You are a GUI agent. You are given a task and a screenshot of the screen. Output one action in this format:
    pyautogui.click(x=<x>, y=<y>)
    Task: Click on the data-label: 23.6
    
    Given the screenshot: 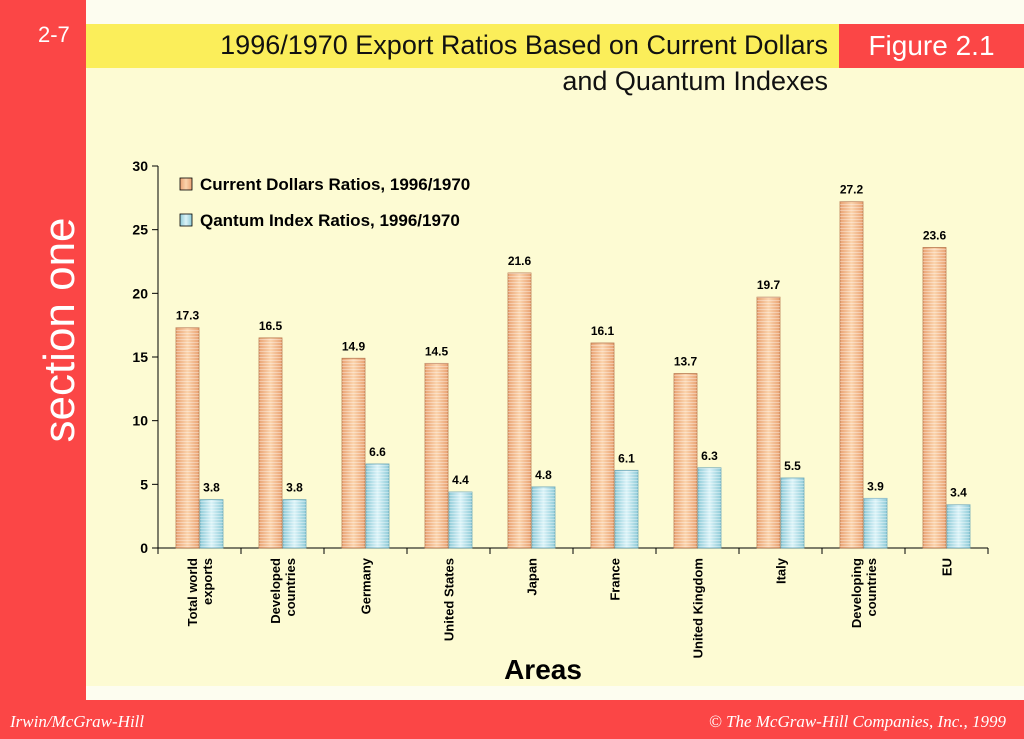 What is the action you would take?
    pyautogui.click(x=935, y=235)
    